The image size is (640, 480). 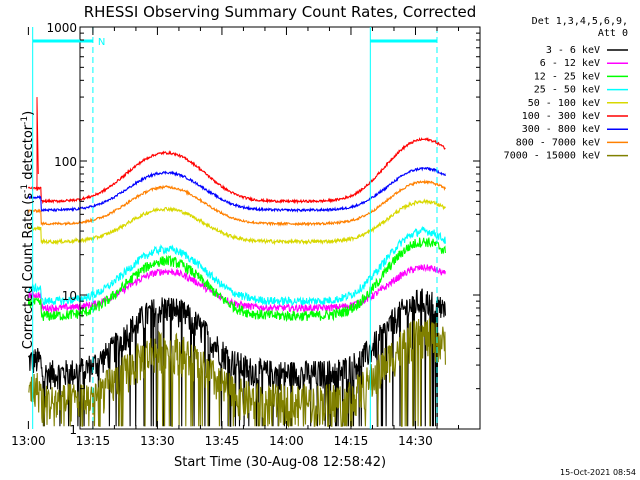 What do you see at coordinates (558, 142) in the screenshot?
I see `legend-label: 800 - 7000 keV` at bounding box center [558, 142].